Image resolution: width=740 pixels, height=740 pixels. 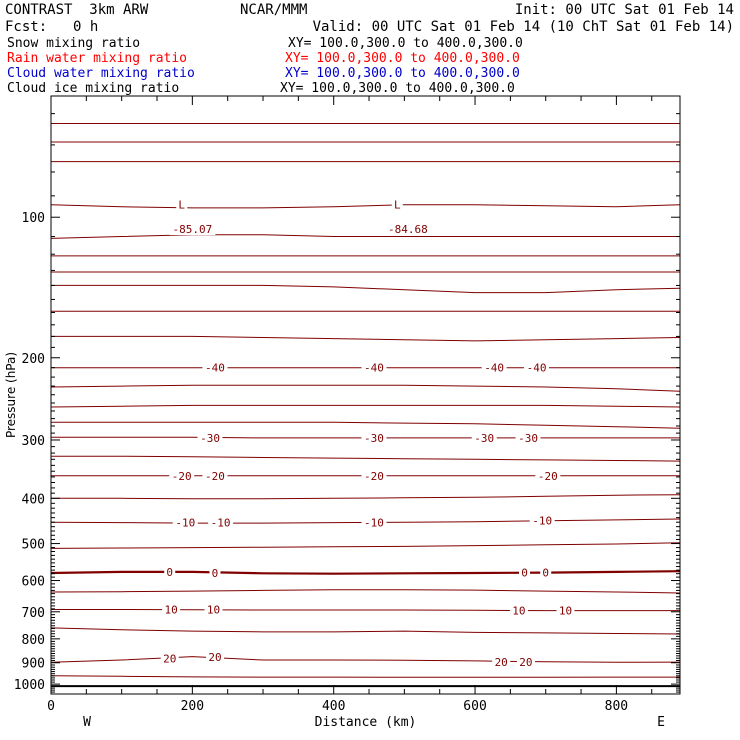 What do you see at coordinates (402, 58) in the screenshot?
I see `legend-rain-xy: XY= 100.0,300.0 to 400.0,300.0` at bounding box center [402, 58].